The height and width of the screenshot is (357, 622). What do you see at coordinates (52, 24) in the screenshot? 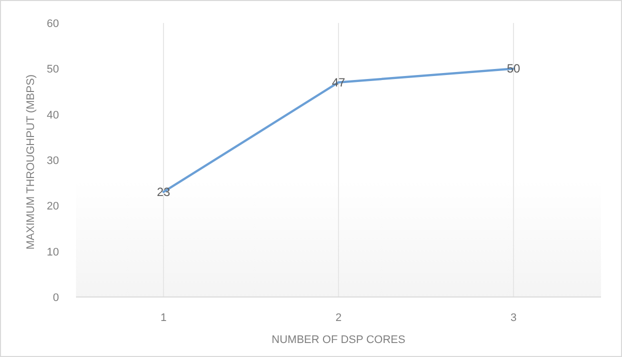
I see `y-tick-label: 60` at bounding box center [52, 24].